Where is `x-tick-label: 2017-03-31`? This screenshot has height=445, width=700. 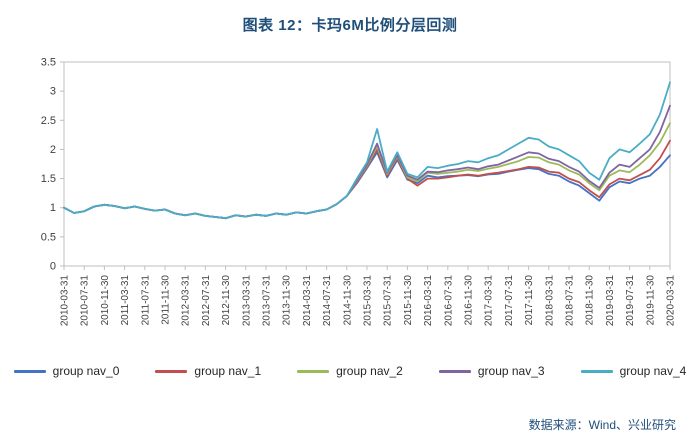 x-tick-label: 2017-03-31 is located at coordinates (489, 301).